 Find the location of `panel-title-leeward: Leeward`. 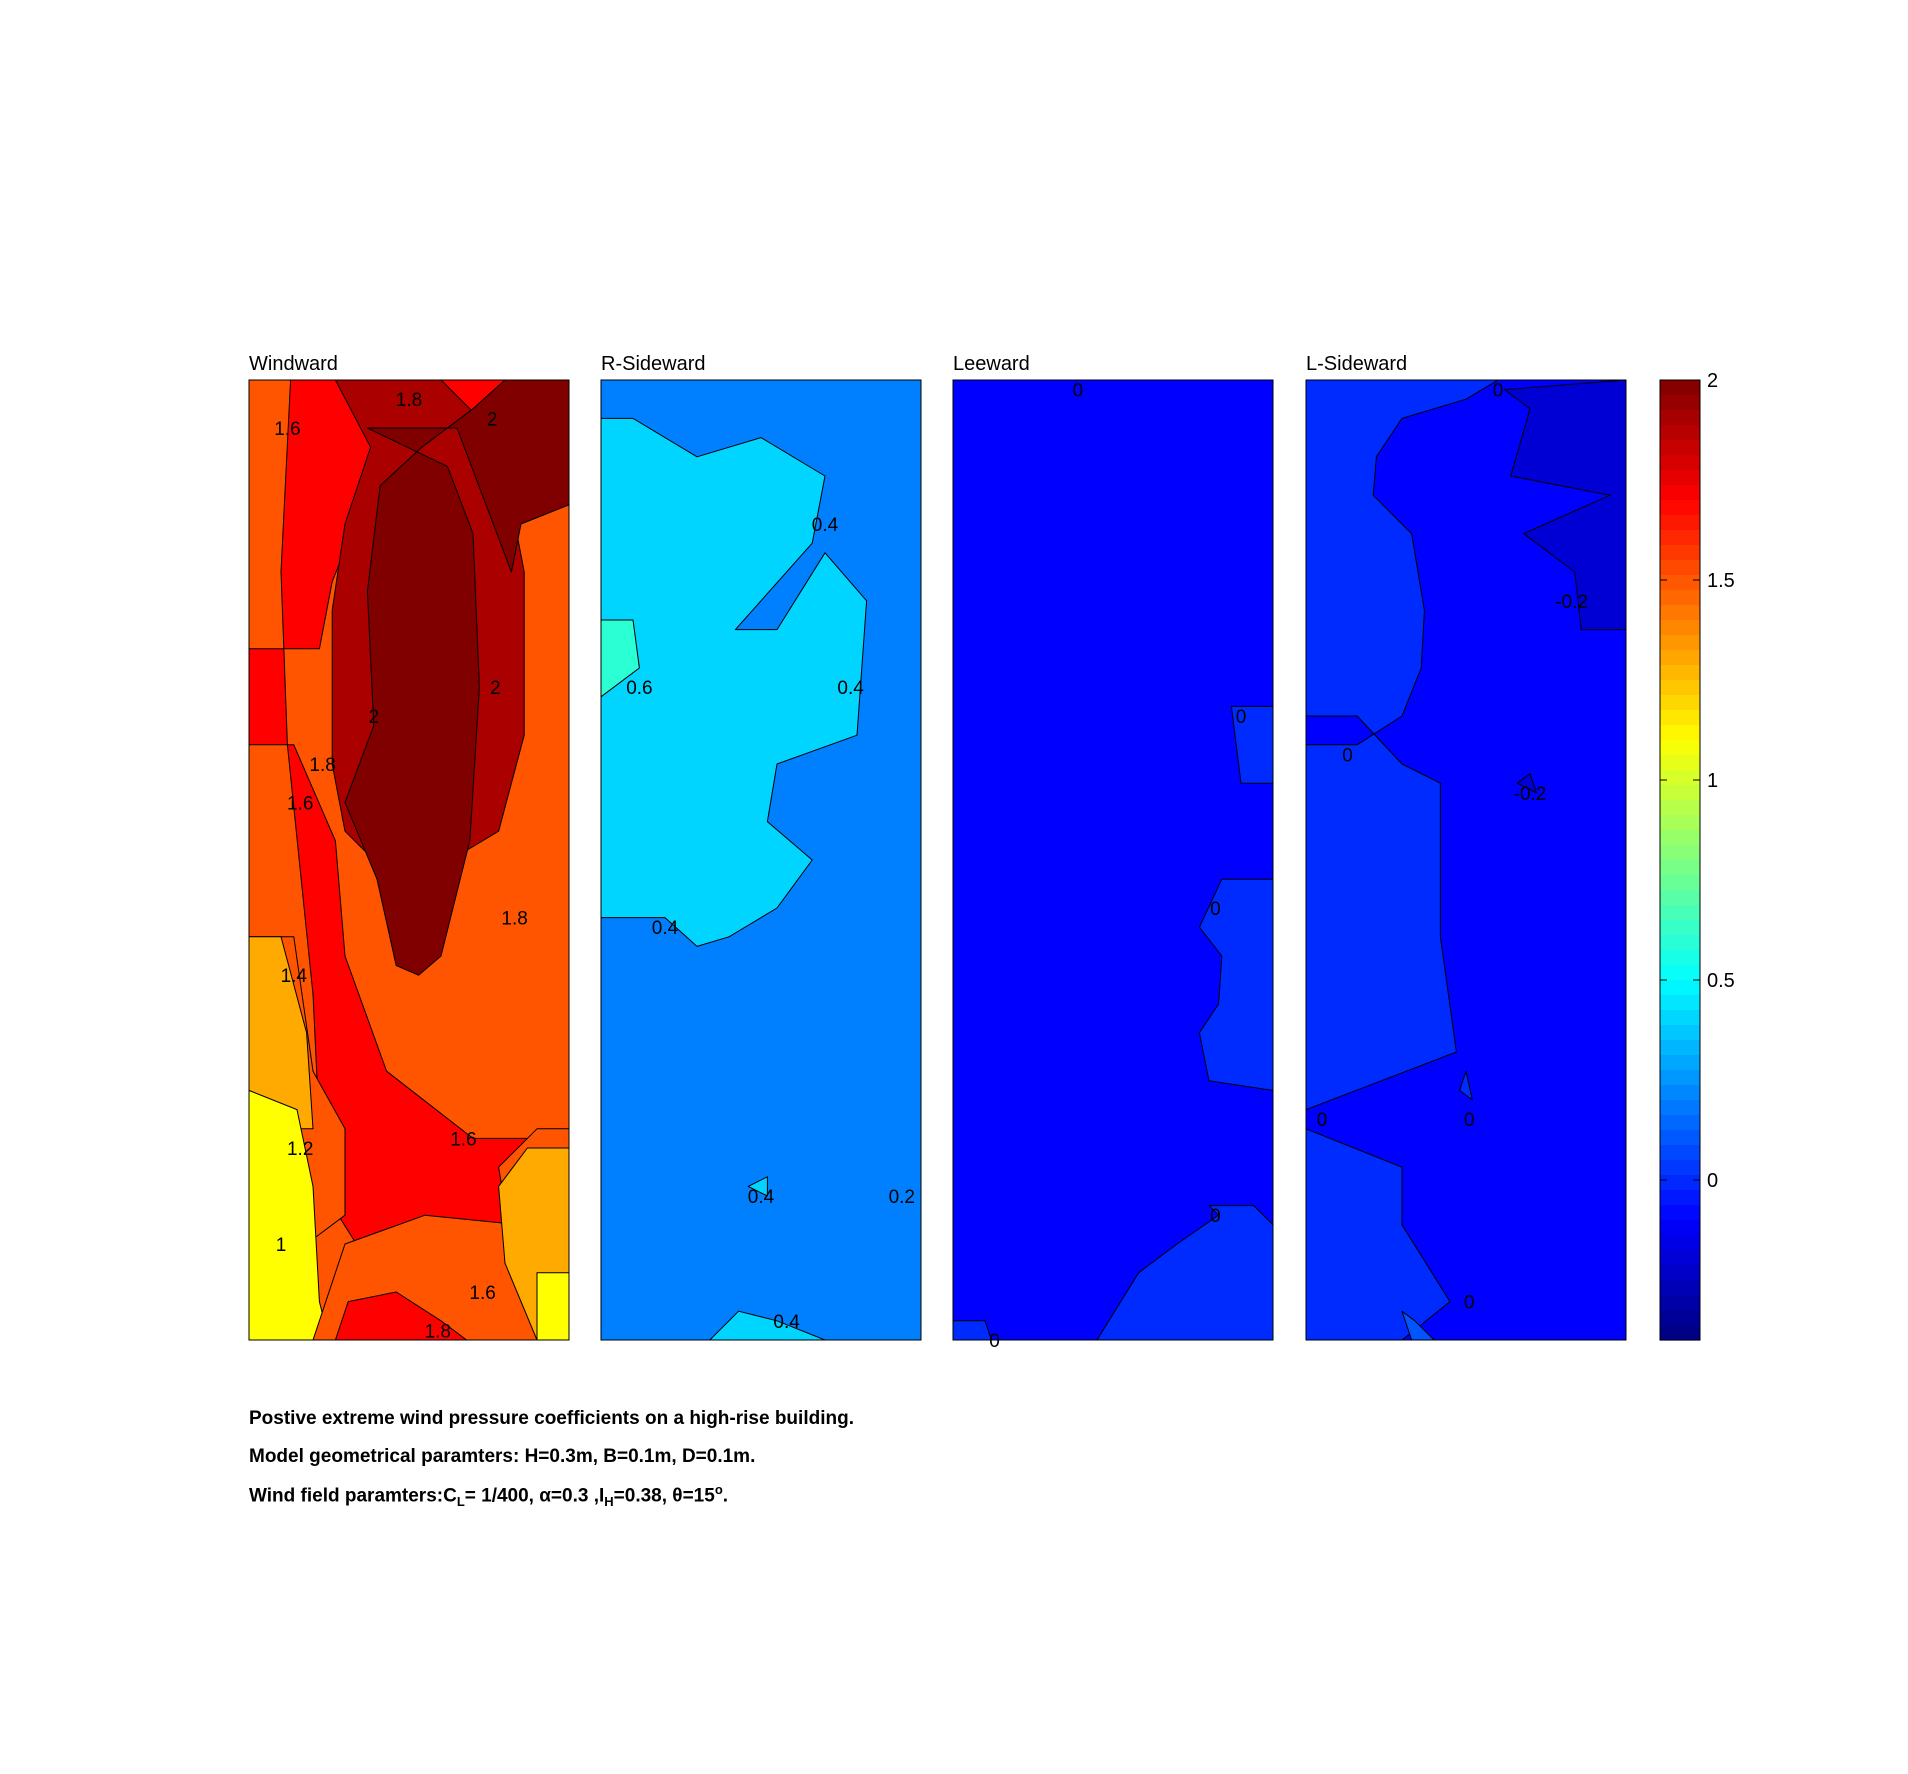

panel-title-leeward: Leeward is located at coordinates (991, 364).